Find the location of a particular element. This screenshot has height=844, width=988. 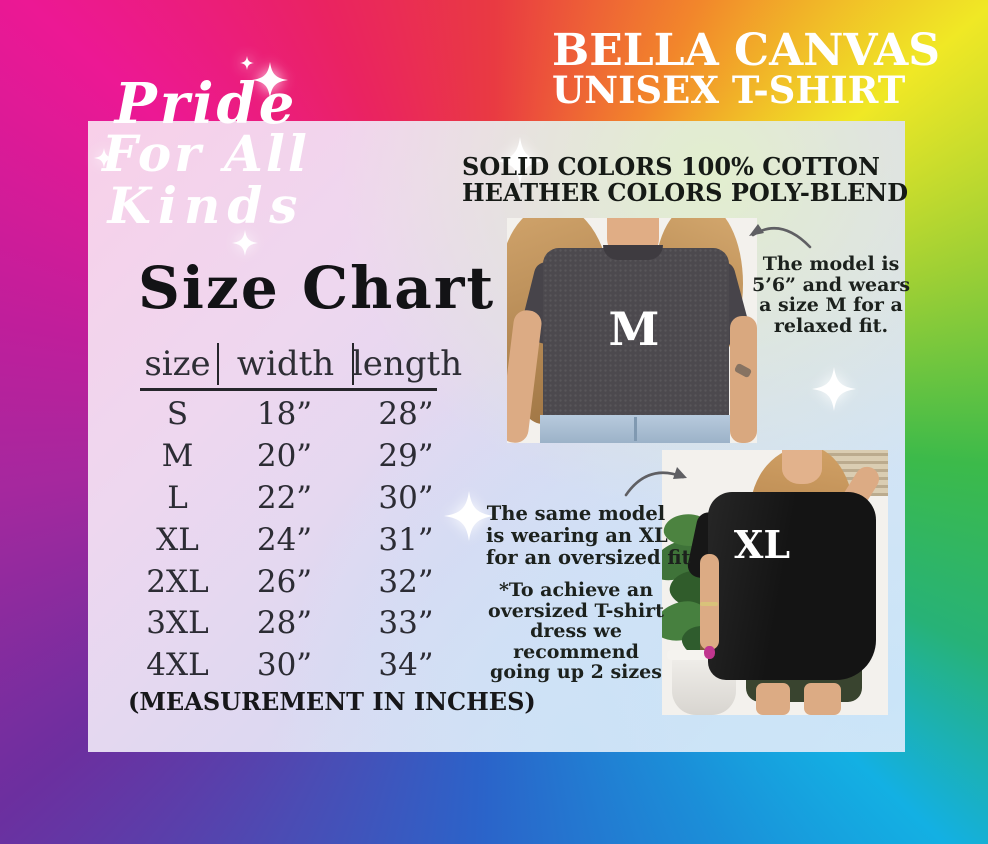

cell-width: 30” is located at coordinates (284, 665).